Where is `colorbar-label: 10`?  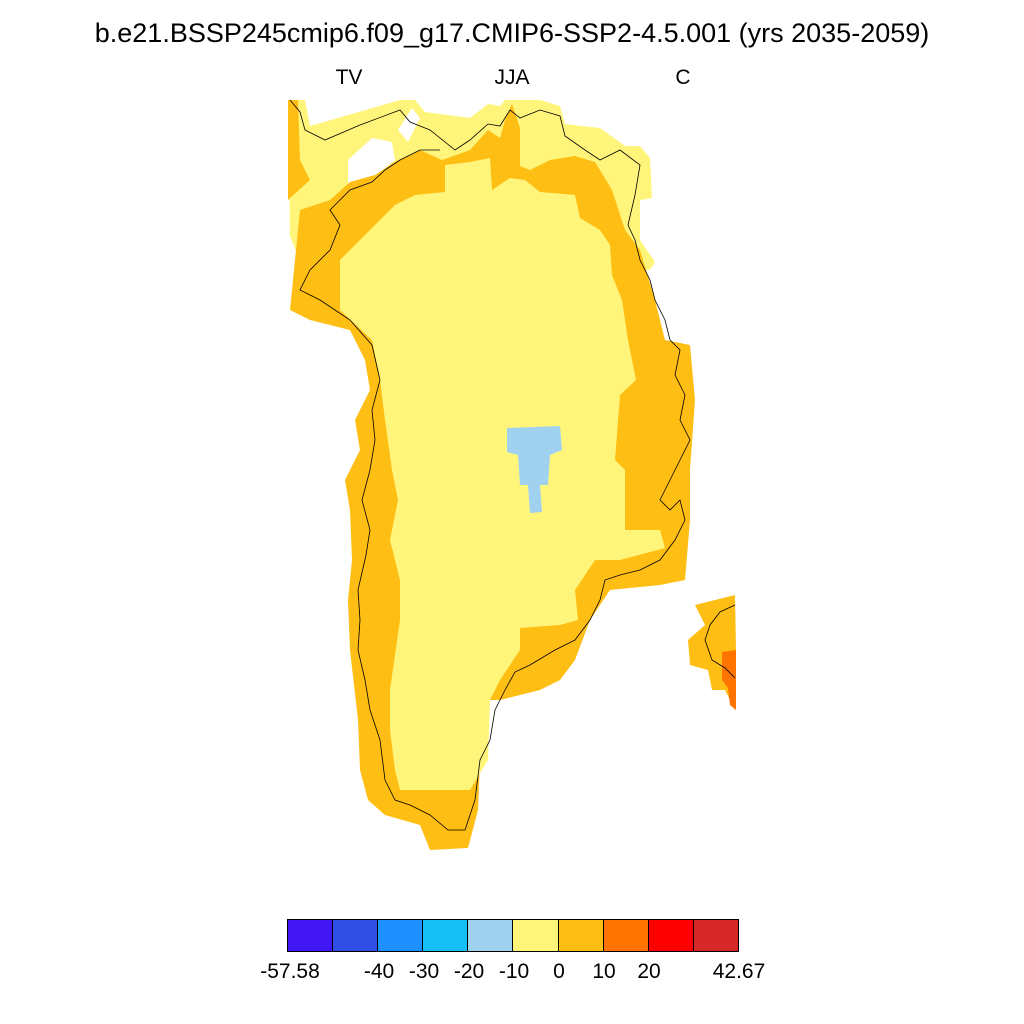 colorbar-label: 10 is located at coordinates (604, 971).